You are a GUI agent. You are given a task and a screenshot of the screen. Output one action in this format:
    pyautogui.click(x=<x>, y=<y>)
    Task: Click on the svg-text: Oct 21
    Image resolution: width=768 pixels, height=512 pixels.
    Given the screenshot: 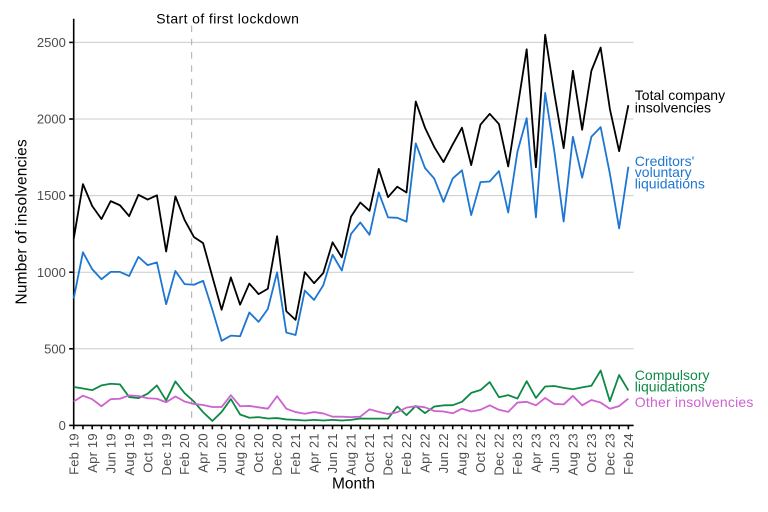 What is the action you would take?
    pyautogui.click(x=369, y=453)
    